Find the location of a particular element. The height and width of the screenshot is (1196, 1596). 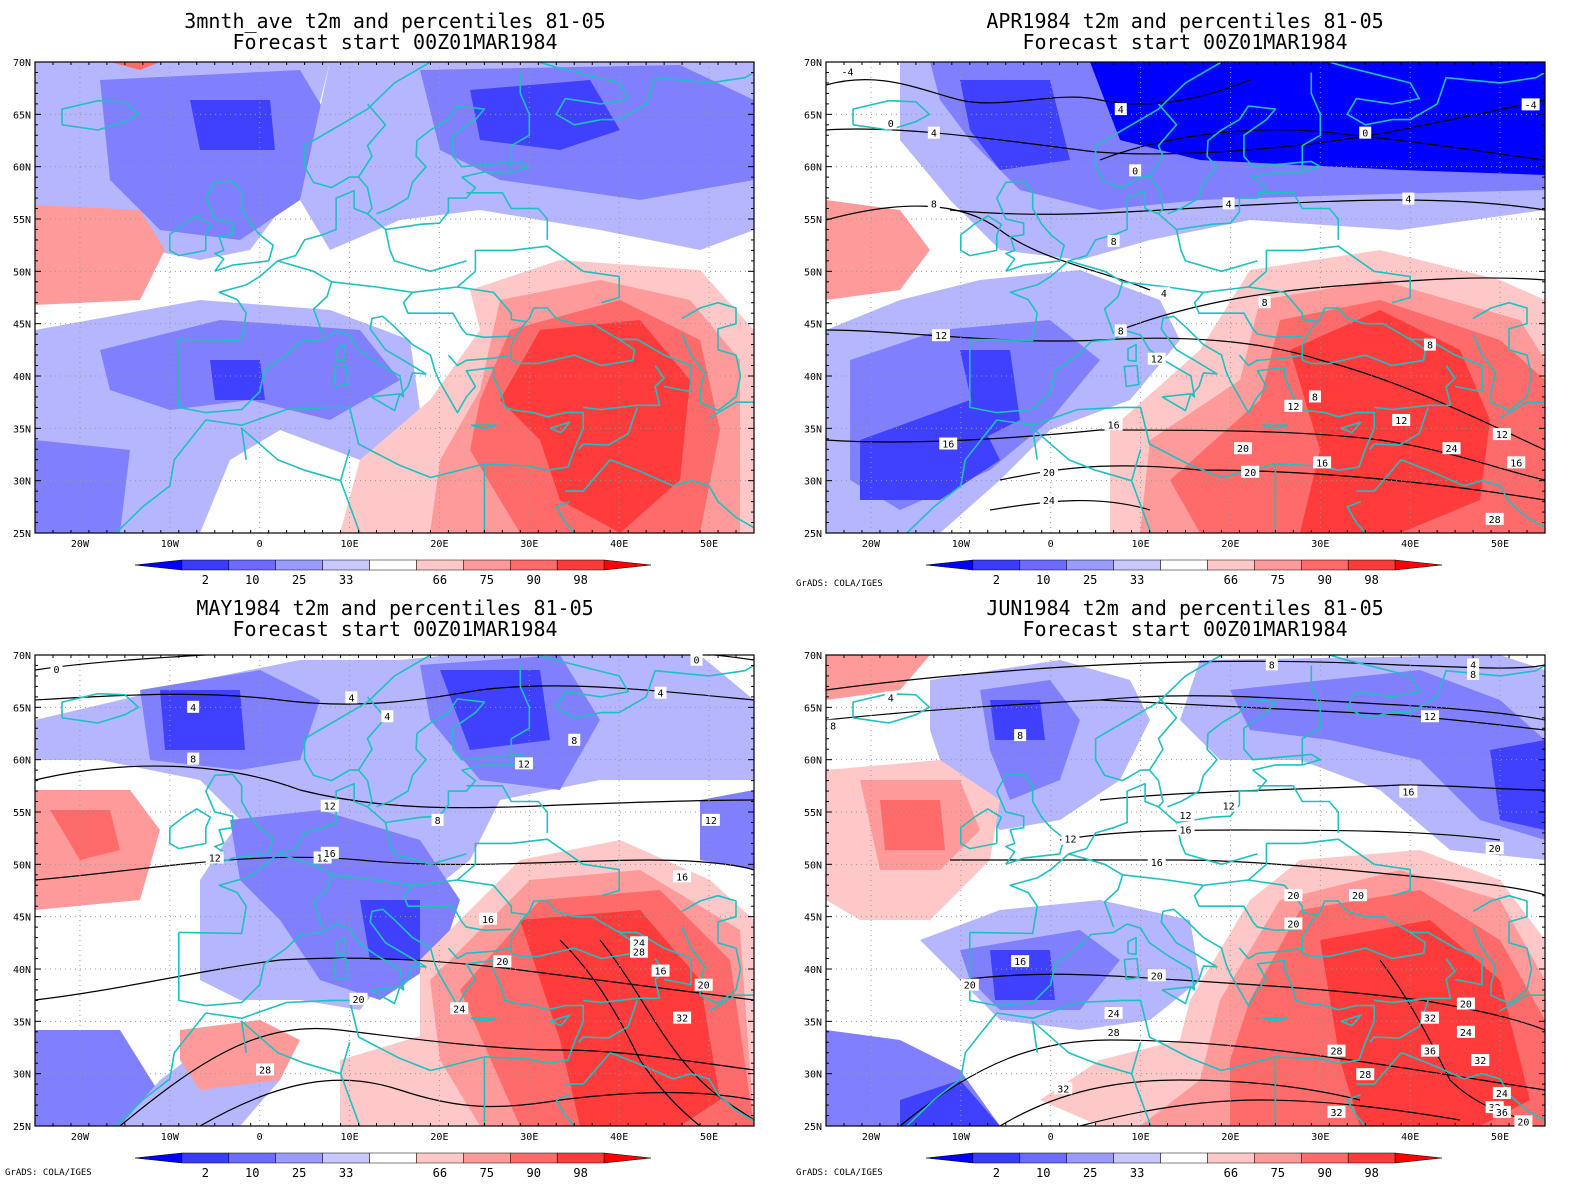

contour-label: 0 is located at coordinates (57, 670).